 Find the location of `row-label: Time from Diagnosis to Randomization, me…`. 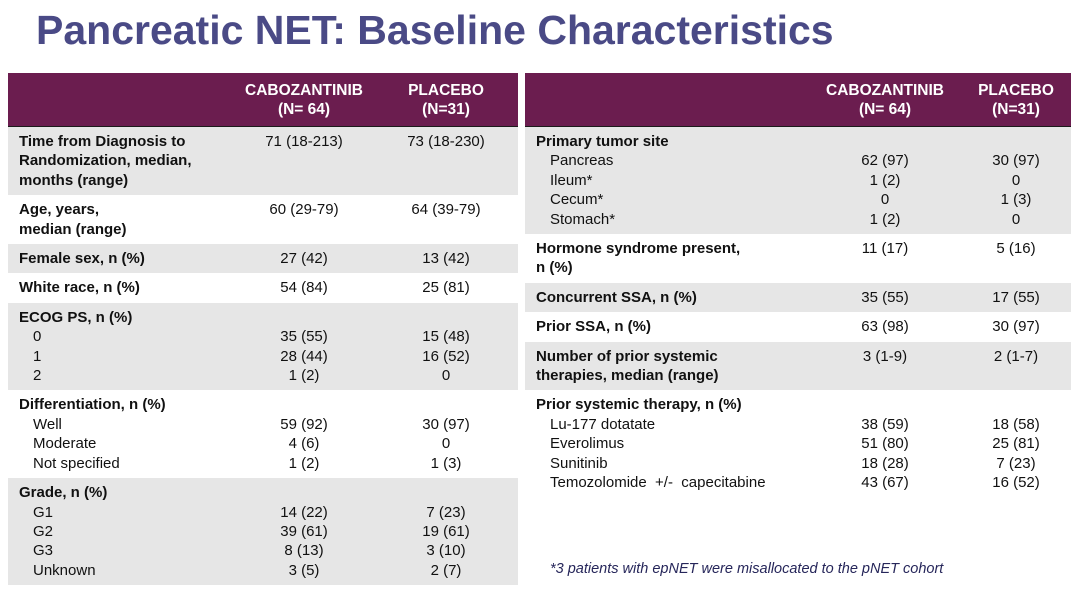

row-label: Time from Diagnosis to Randomization, me… is located at coordinates (105, 161).